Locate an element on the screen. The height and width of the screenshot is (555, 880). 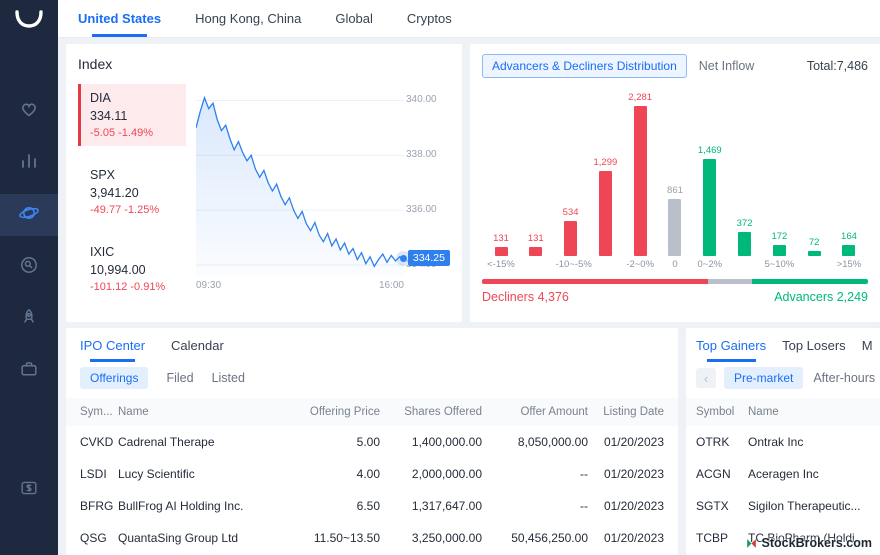
tile-change: -101.12 -0.91% is located at coordinates (128, 287).